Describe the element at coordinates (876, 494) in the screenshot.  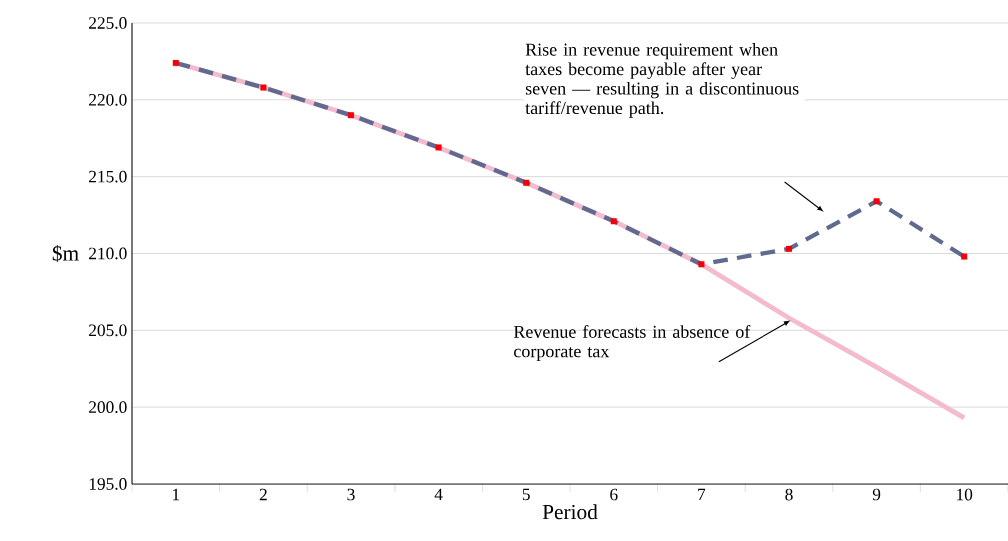
I see `x-tick-label: 9` at that location.